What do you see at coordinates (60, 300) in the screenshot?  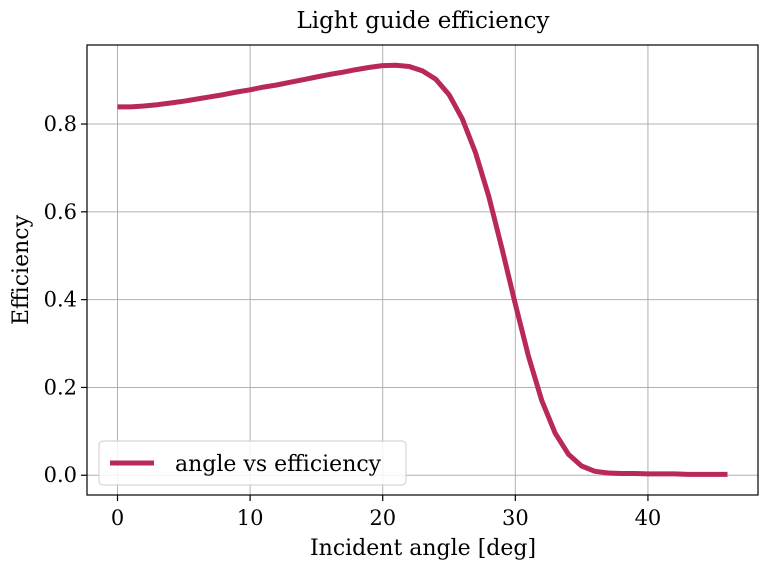 I see `y-tick-label: 0.4` at bounding box center [60, 300].